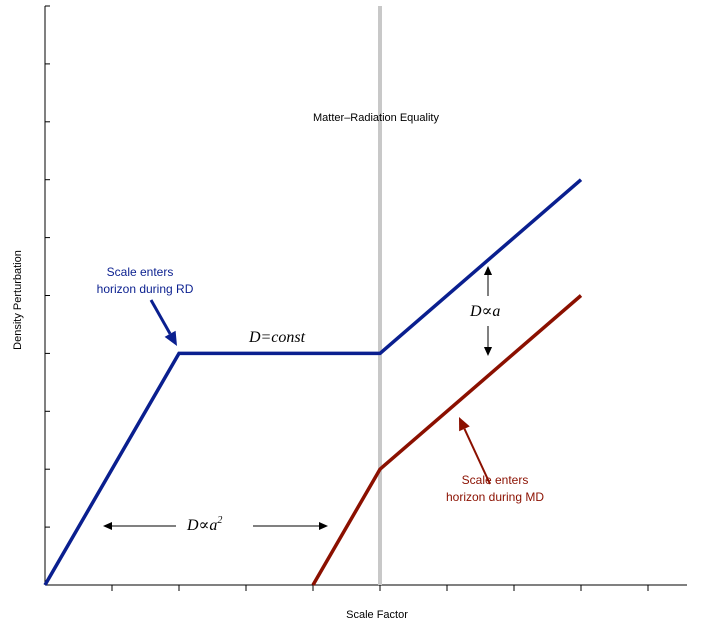  What do you see at coordinates (377, 615) in the screenshot?
I see `x-axis-label: Scale Factor` at bounding box center [377, 615].